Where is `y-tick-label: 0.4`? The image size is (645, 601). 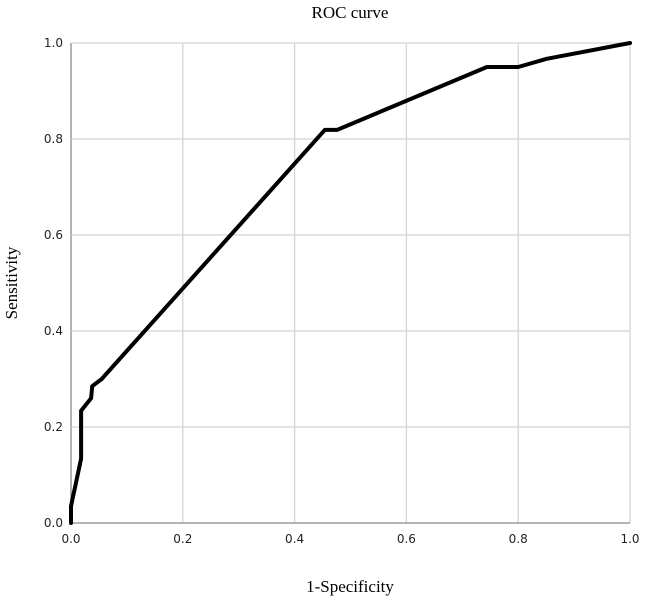
y-tick-label: 0.4 is located at coordinates (53, 331).